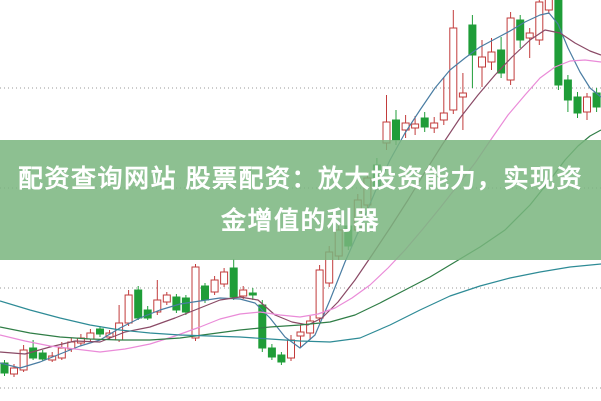  What do you see at coordinates (300, 179) in the screenshot?
I see `banner-title-line1: 配资查询网站 股票配资：放大投资能力，实现资` at bounding box center [300, 179].